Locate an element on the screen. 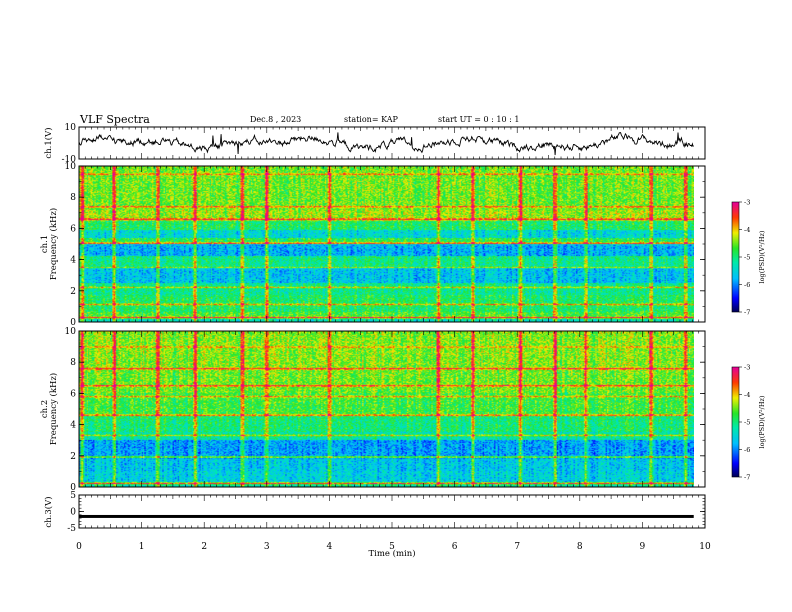 This screenshot has height=612, width=792. ch3-waveform-trace is located at coordinates (386, 516).